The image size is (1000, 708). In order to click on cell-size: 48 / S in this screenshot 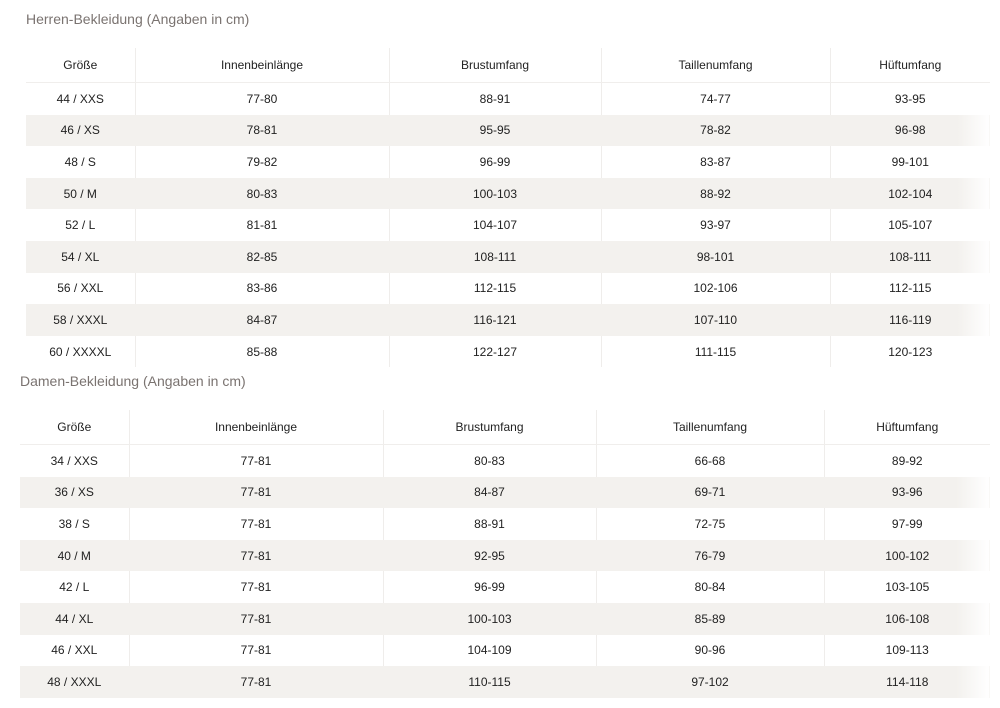, I will do `click(81, 162)`.